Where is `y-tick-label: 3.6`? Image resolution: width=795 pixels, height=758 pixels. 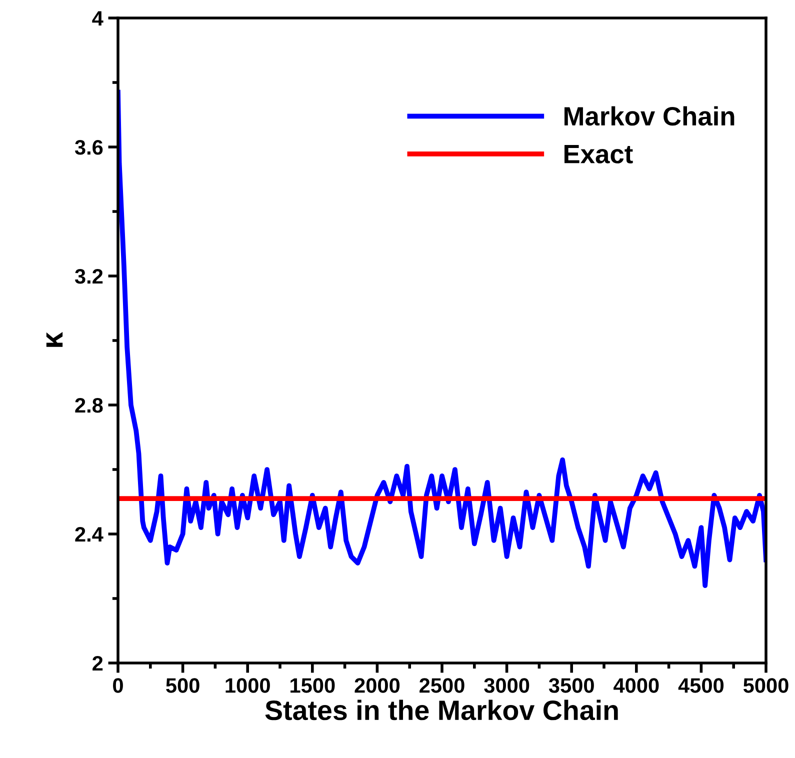 y-tick-label: 3.6 is located at coordinates (88, 147).